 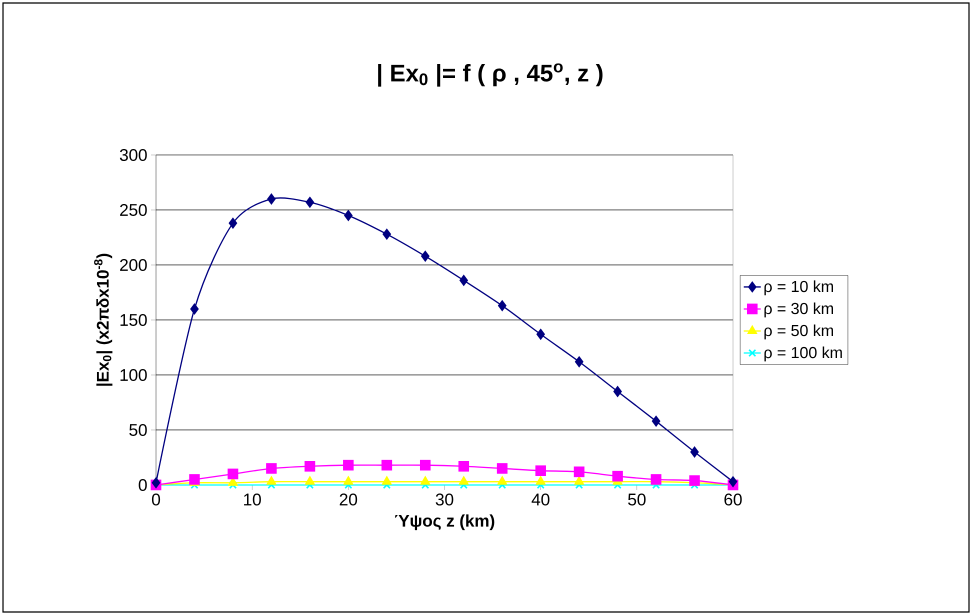 I want to click on legend-label: ρ = 50 km, so click(x=798, y=332).